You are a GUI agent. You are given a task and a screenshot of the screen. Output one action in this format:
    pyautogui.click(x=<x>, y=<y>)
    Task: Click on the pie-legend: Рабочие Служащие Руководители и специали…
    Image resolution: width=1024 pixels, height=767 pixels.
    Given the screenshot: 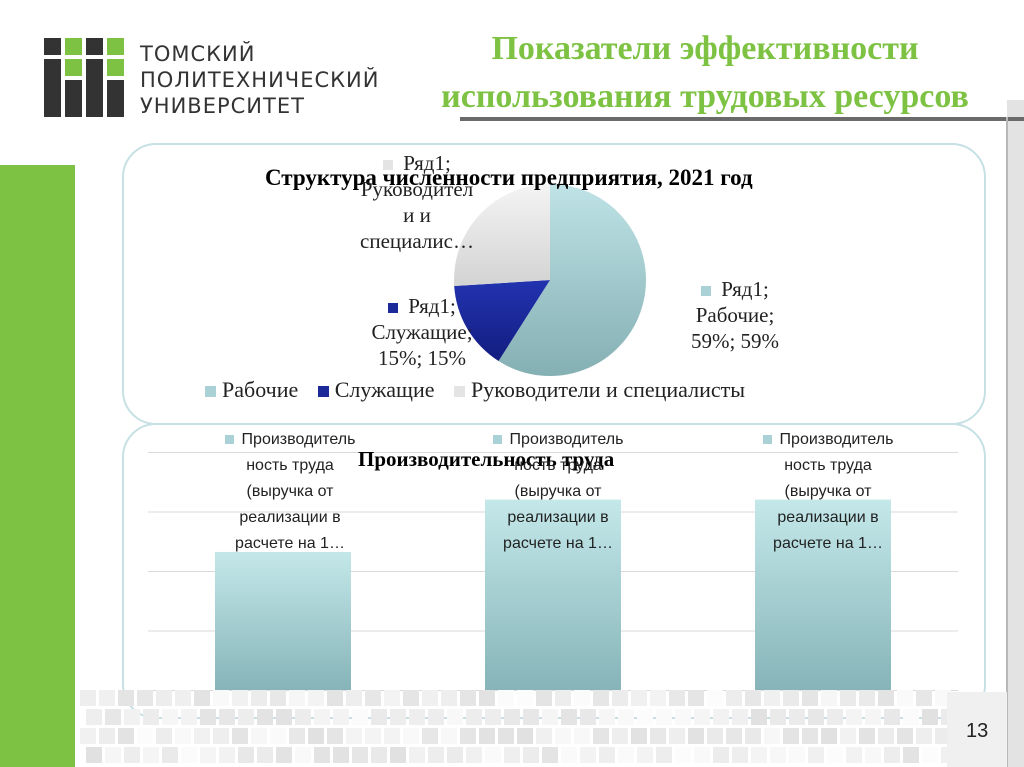 What is the action you would take?
    pyautogui.click(x=482, y=390)
    